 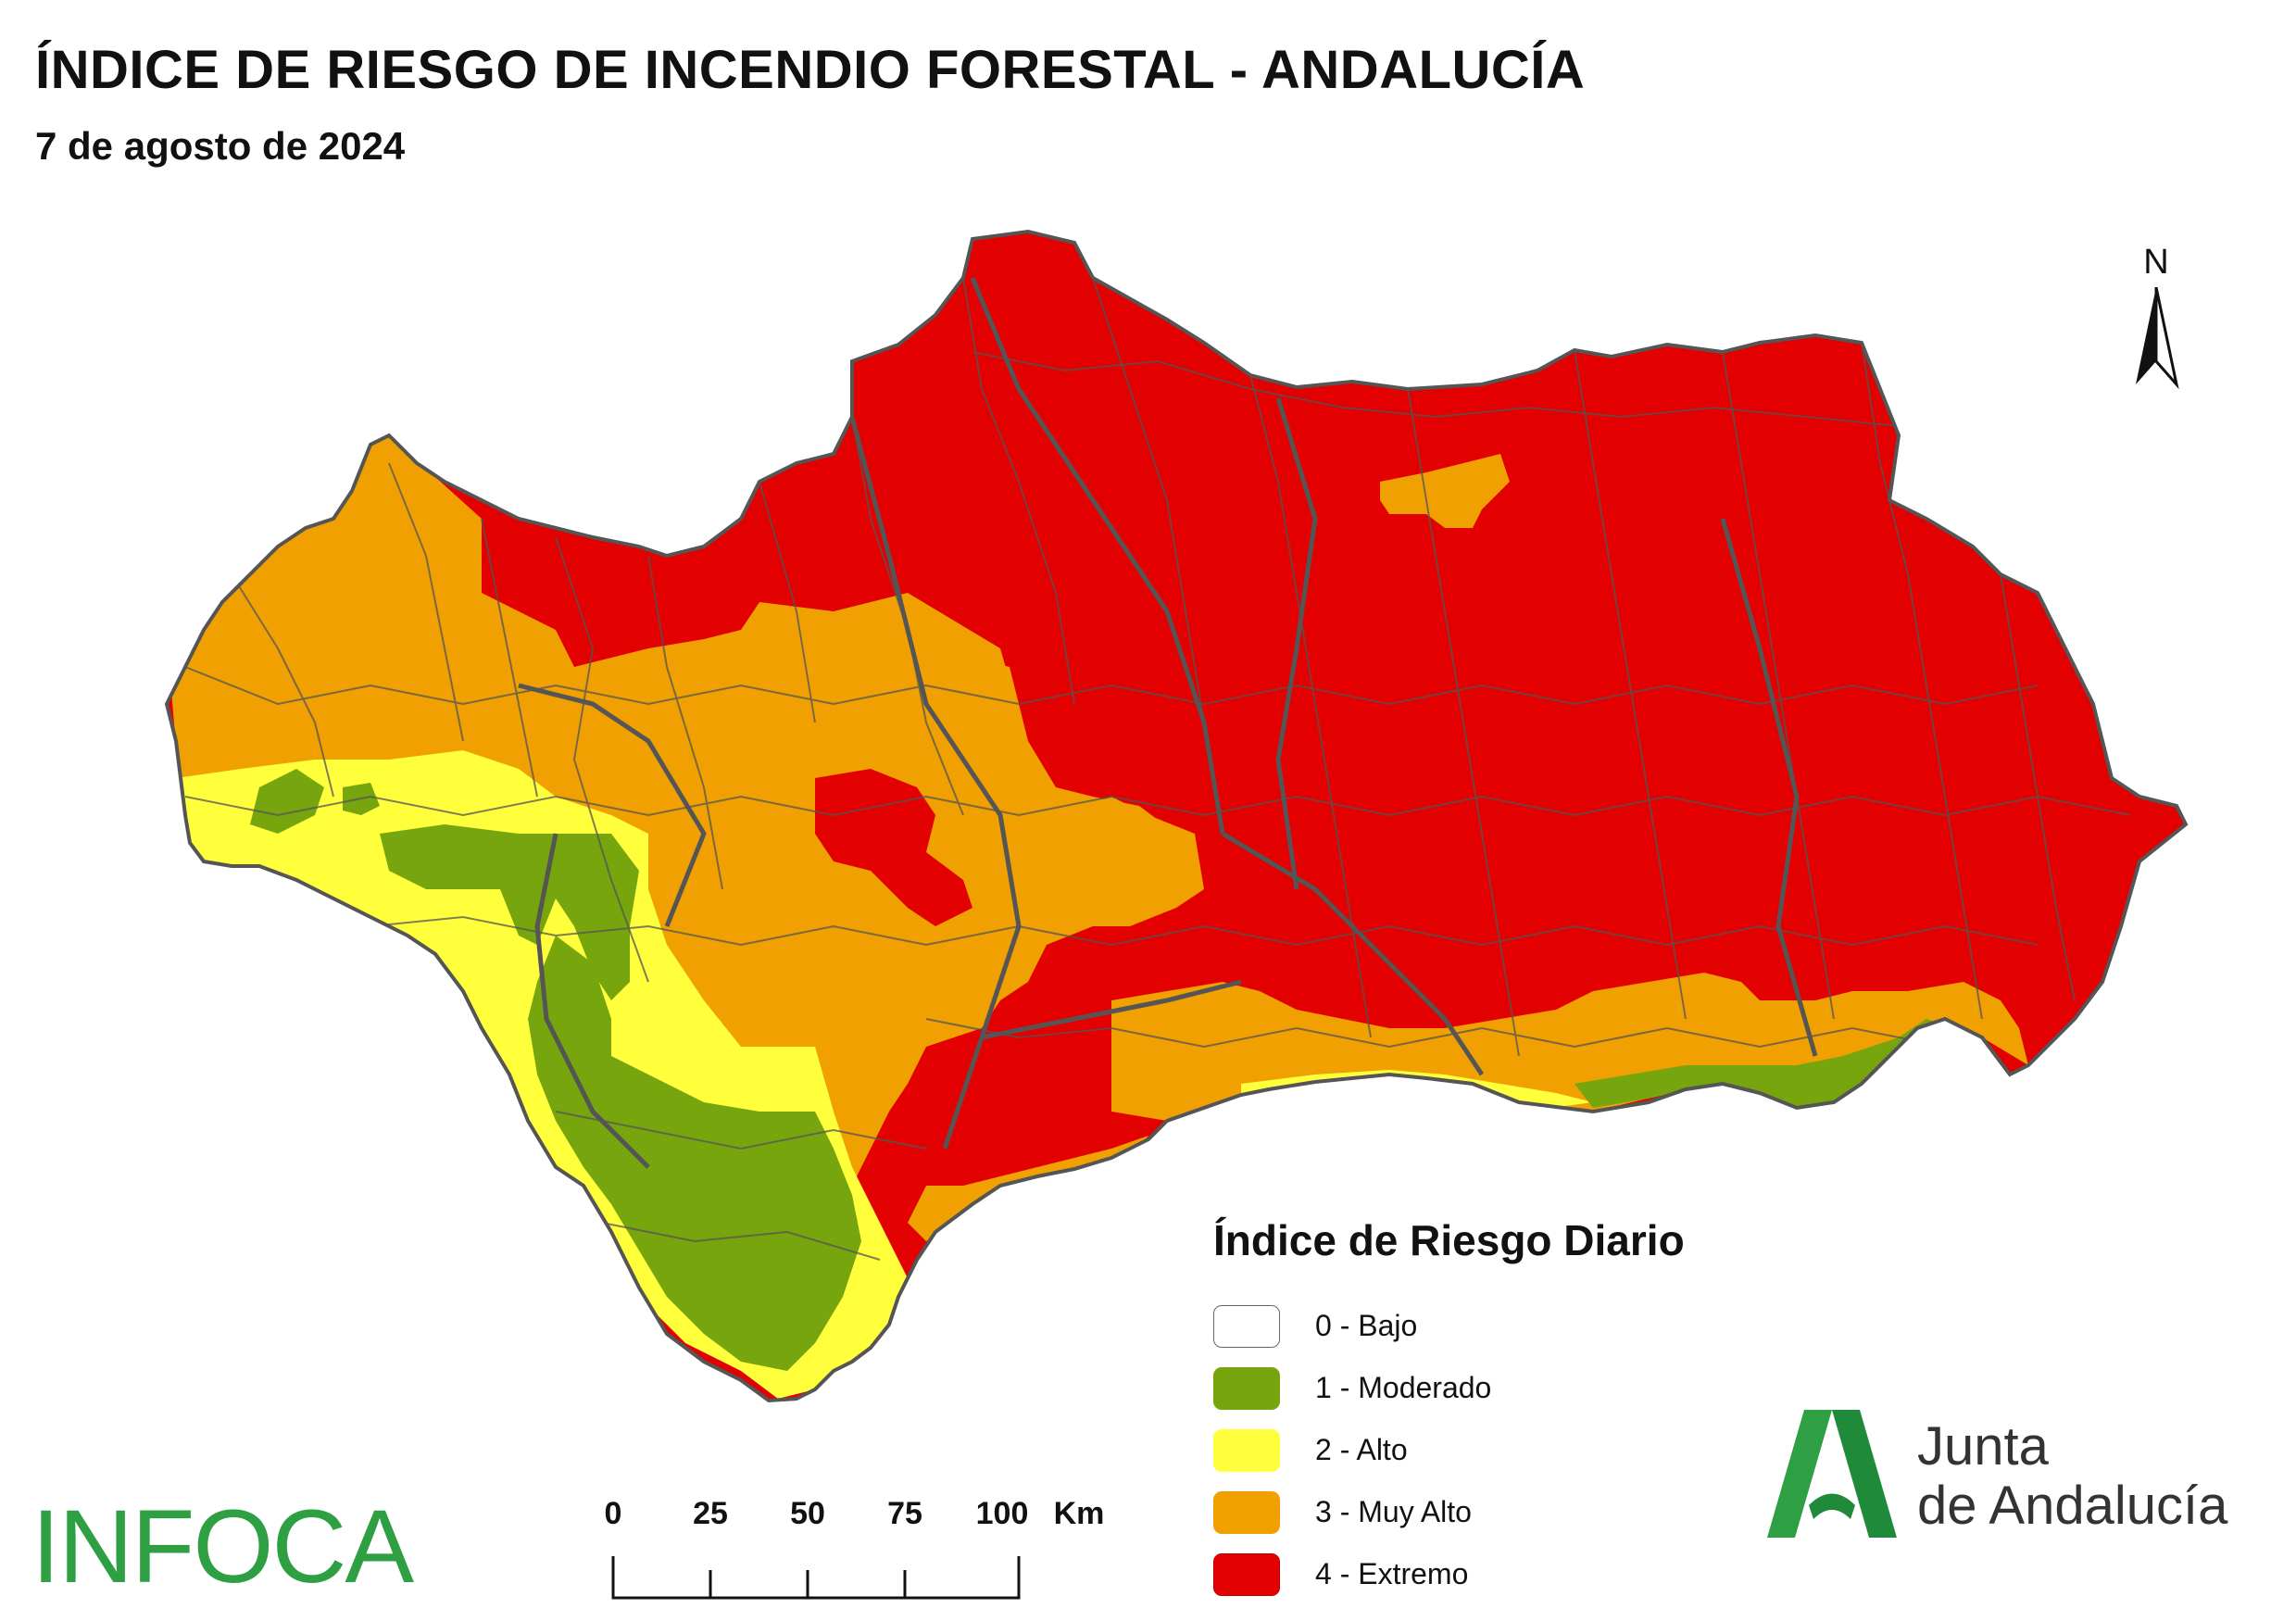 What do you see at coordinates (1002, 1513) in the screenshot?
I see `scale-tick-label: 100` at bounding box center [1002, 1513].